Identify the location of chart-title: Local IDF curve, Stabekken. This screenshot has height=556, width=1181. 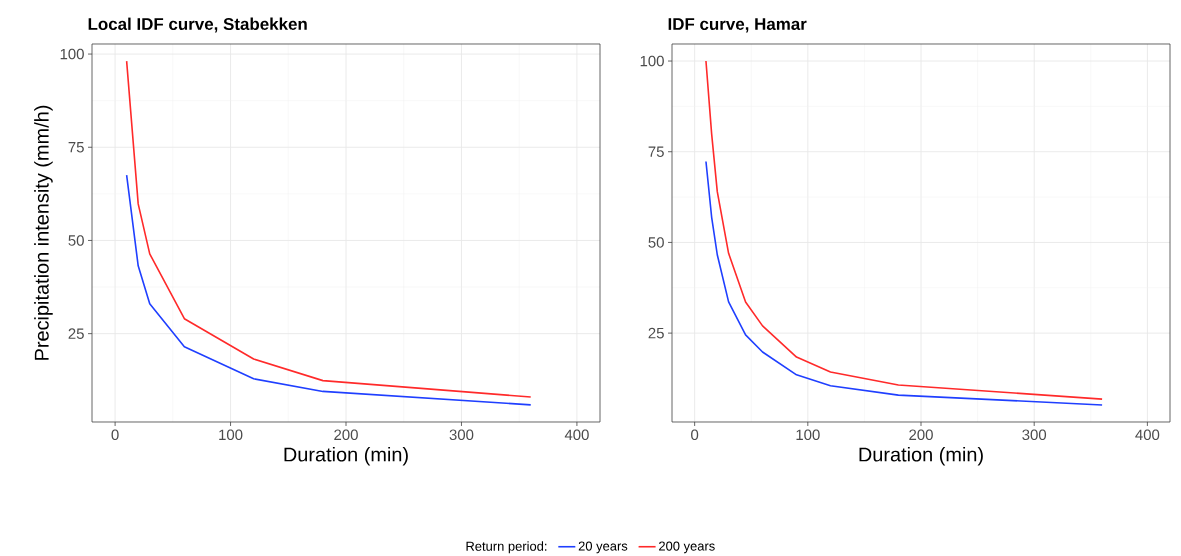
(197, 25).